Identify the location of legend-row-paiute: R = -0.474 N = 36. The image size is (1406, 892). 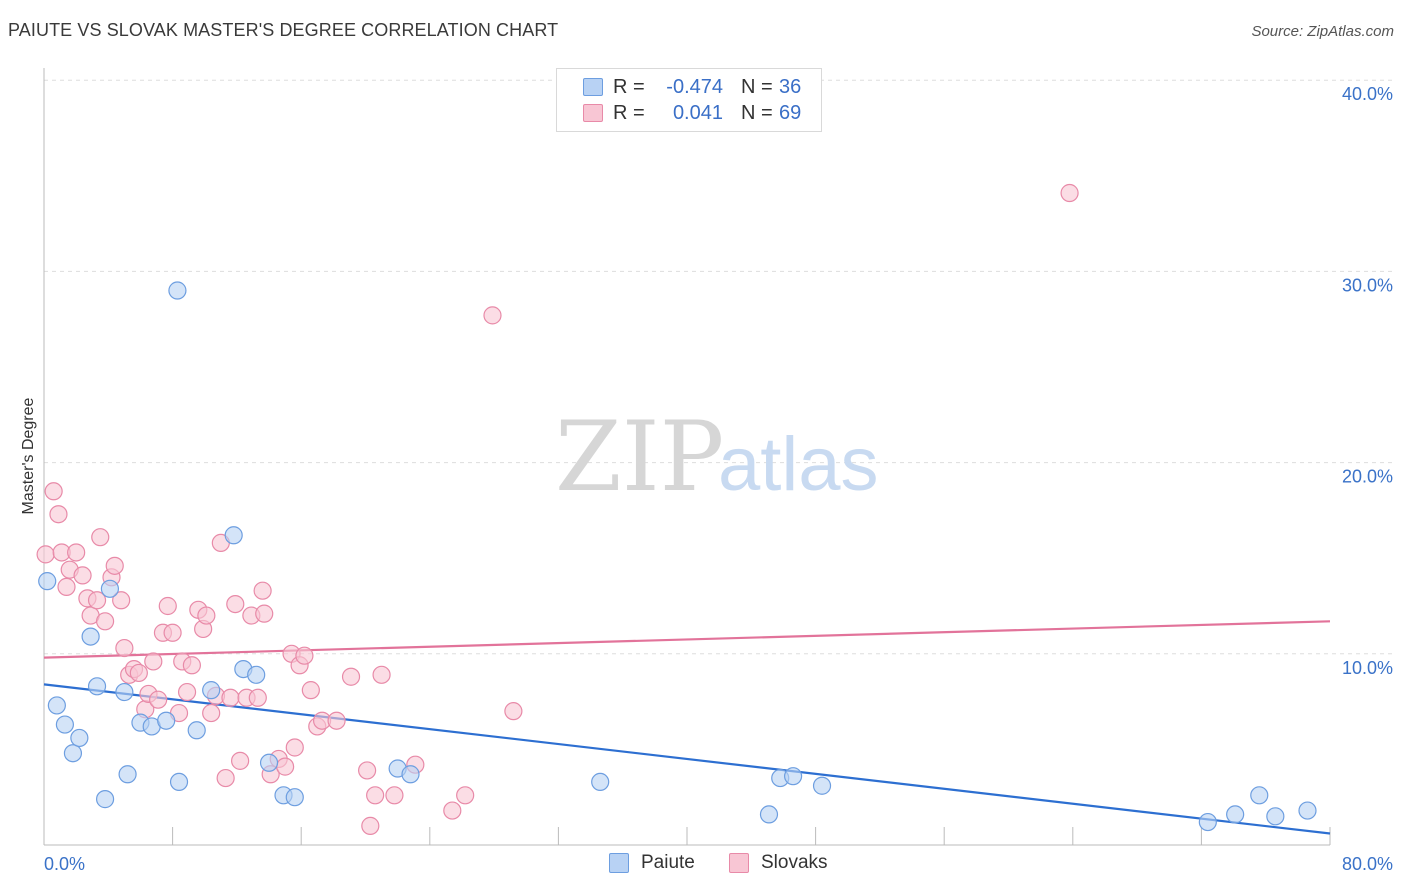
(692, 87).